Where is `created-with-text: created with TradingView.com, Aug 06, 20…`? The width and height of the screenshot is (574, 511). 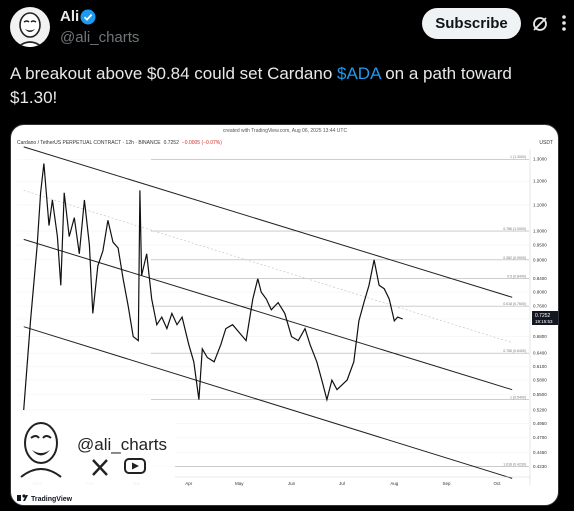 created-with-text: created with TradingView.com, Aug 06, 20… is located at coordinates (285, 131).